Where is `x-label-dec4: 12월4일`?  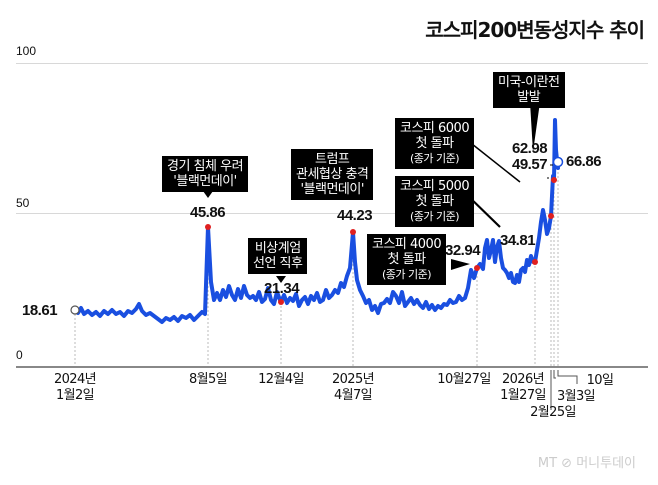
x-label-dec4: 12월4일 is located at coordinates (281, 379).